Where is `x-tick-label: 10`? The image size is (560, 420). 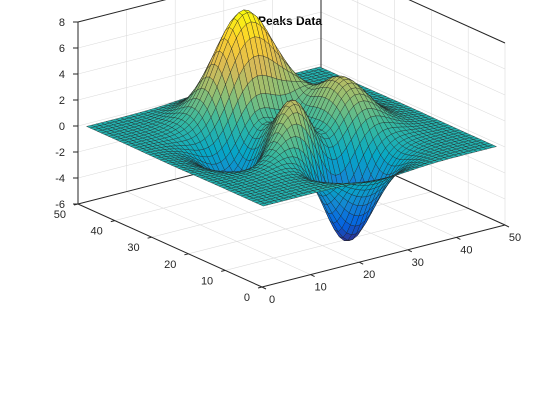 x-tick-label: 10 is located at coordinates (320, 288).